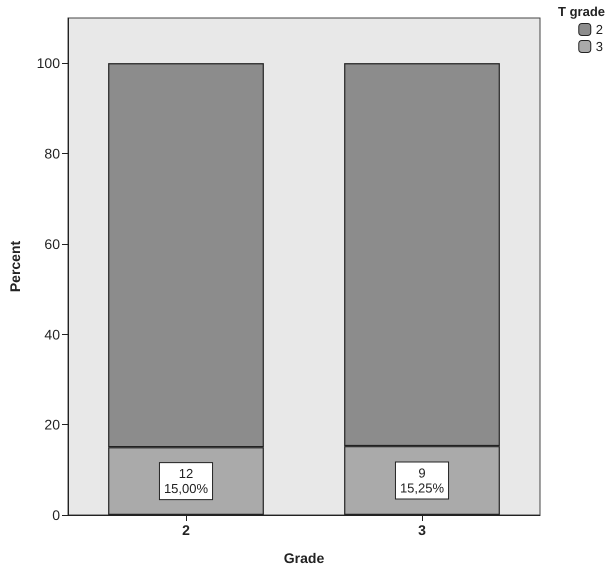 Image resolution: width=612 pixels, height=573 pixels. Describe the element at coordinates (48, 63) in the screenshot. I see `y-tick-label: 100` at that location.